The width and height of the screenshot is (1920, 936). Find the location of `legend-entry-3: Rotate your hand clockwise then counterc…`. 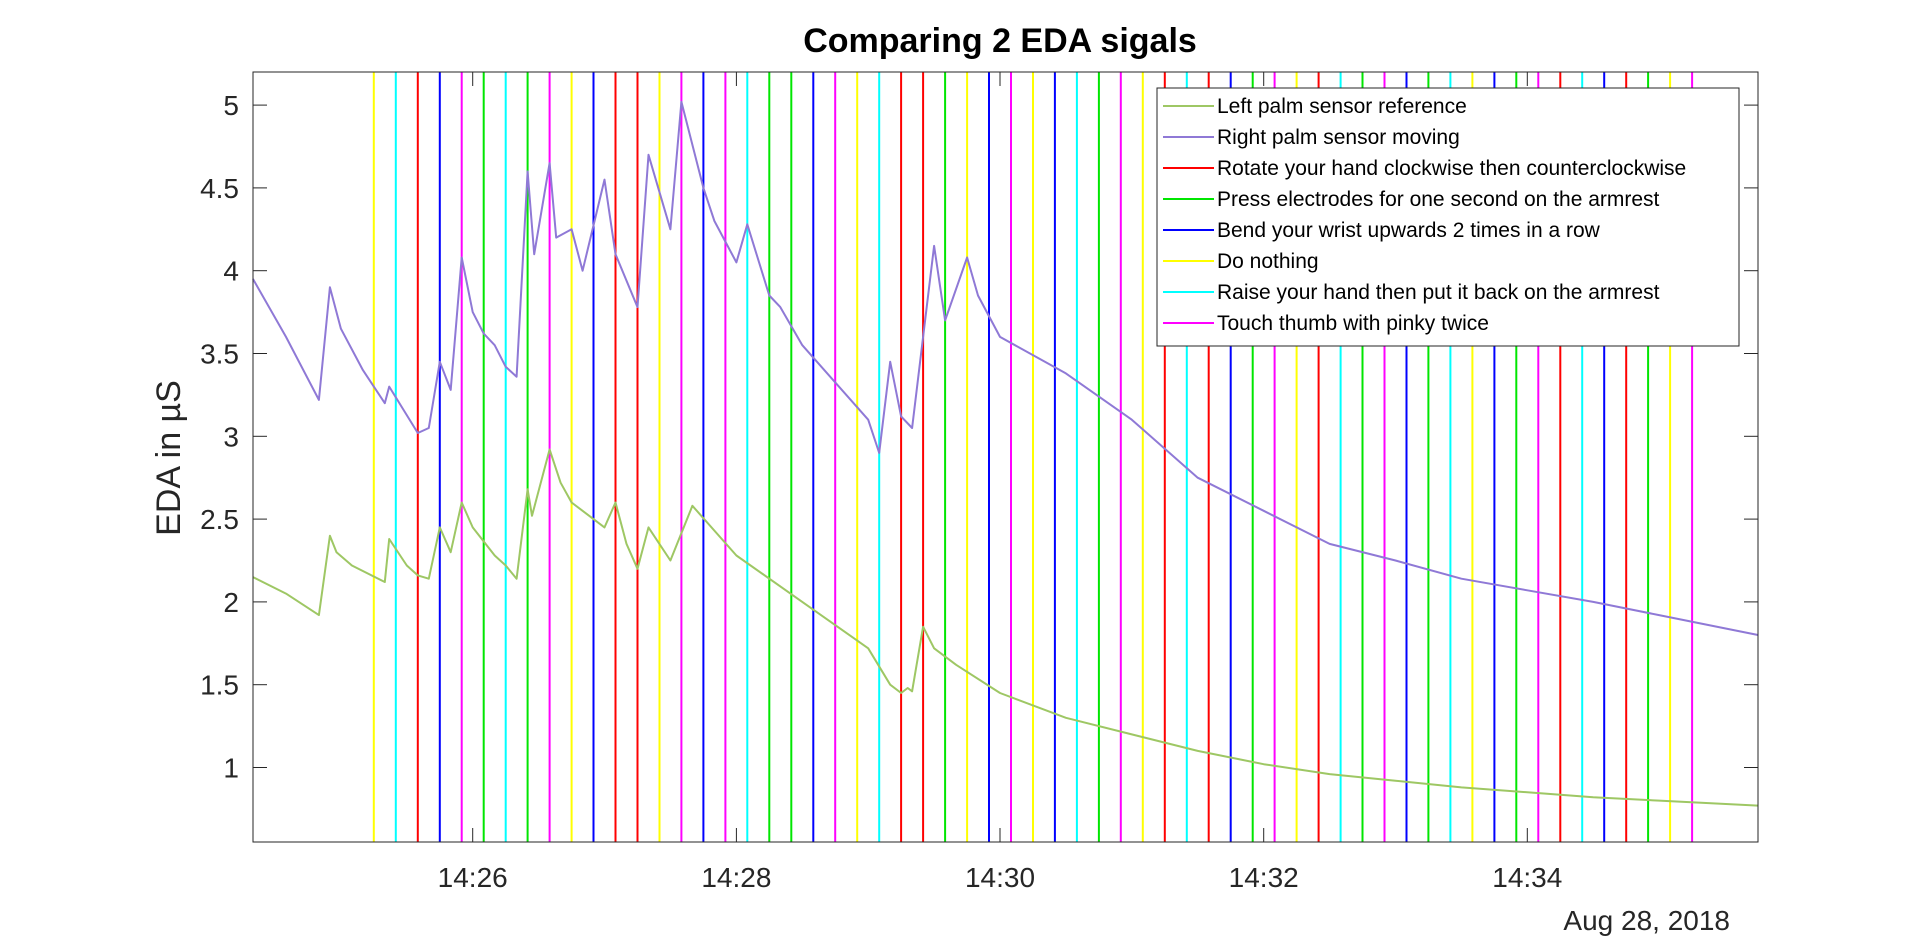

legend-entry-3: Rotate your hand clockwise then counterc… is located at coordinates (1451, 168).